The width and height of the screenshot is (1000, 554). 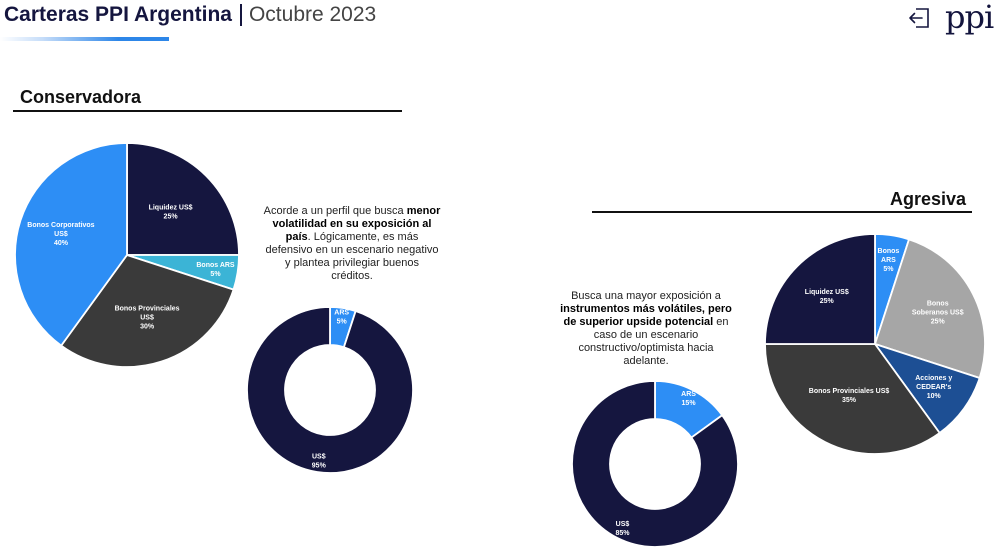 I want to click on agresiva-pie-label-3: Bonos Provinciales US$ 35%, so click(x=849, y=396).